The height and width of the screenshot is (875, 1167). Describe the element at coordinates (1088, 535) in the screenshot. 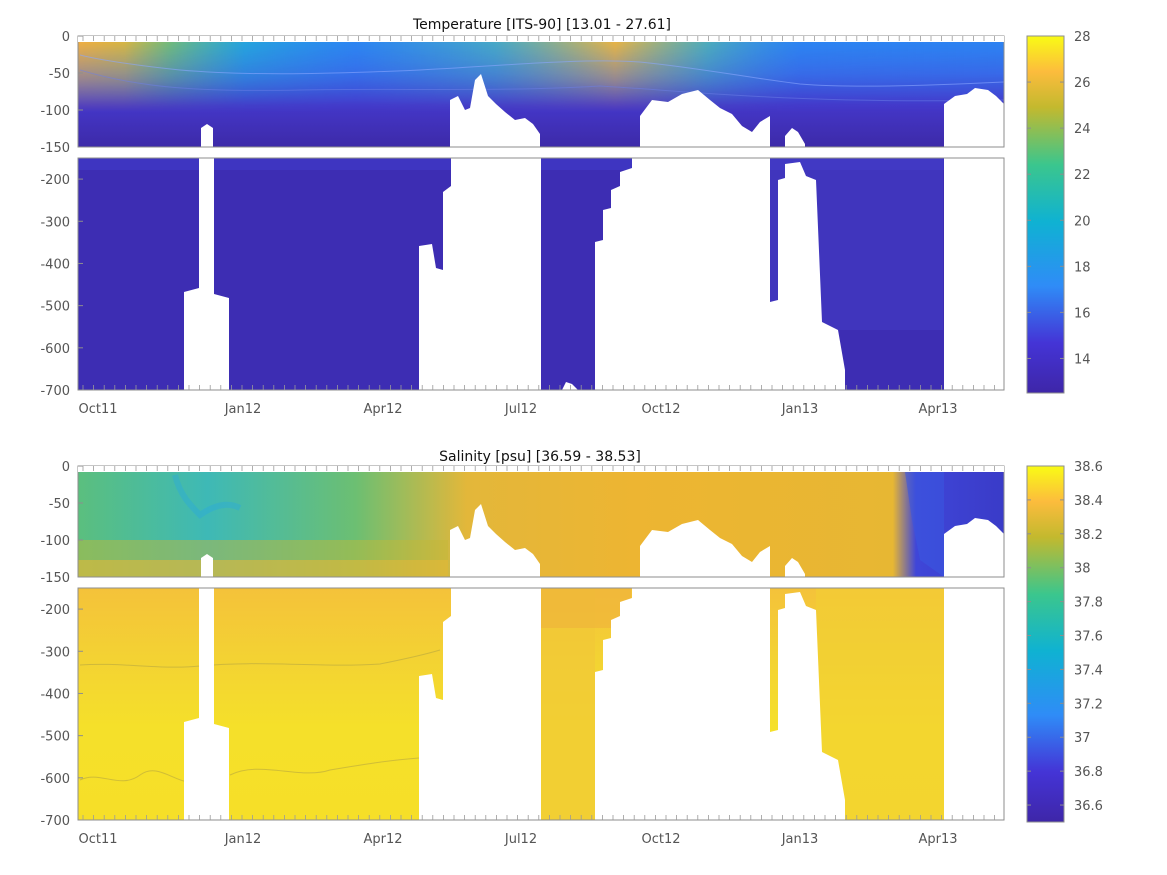

I see `colorbar-tick-label: 38.2` at that location.